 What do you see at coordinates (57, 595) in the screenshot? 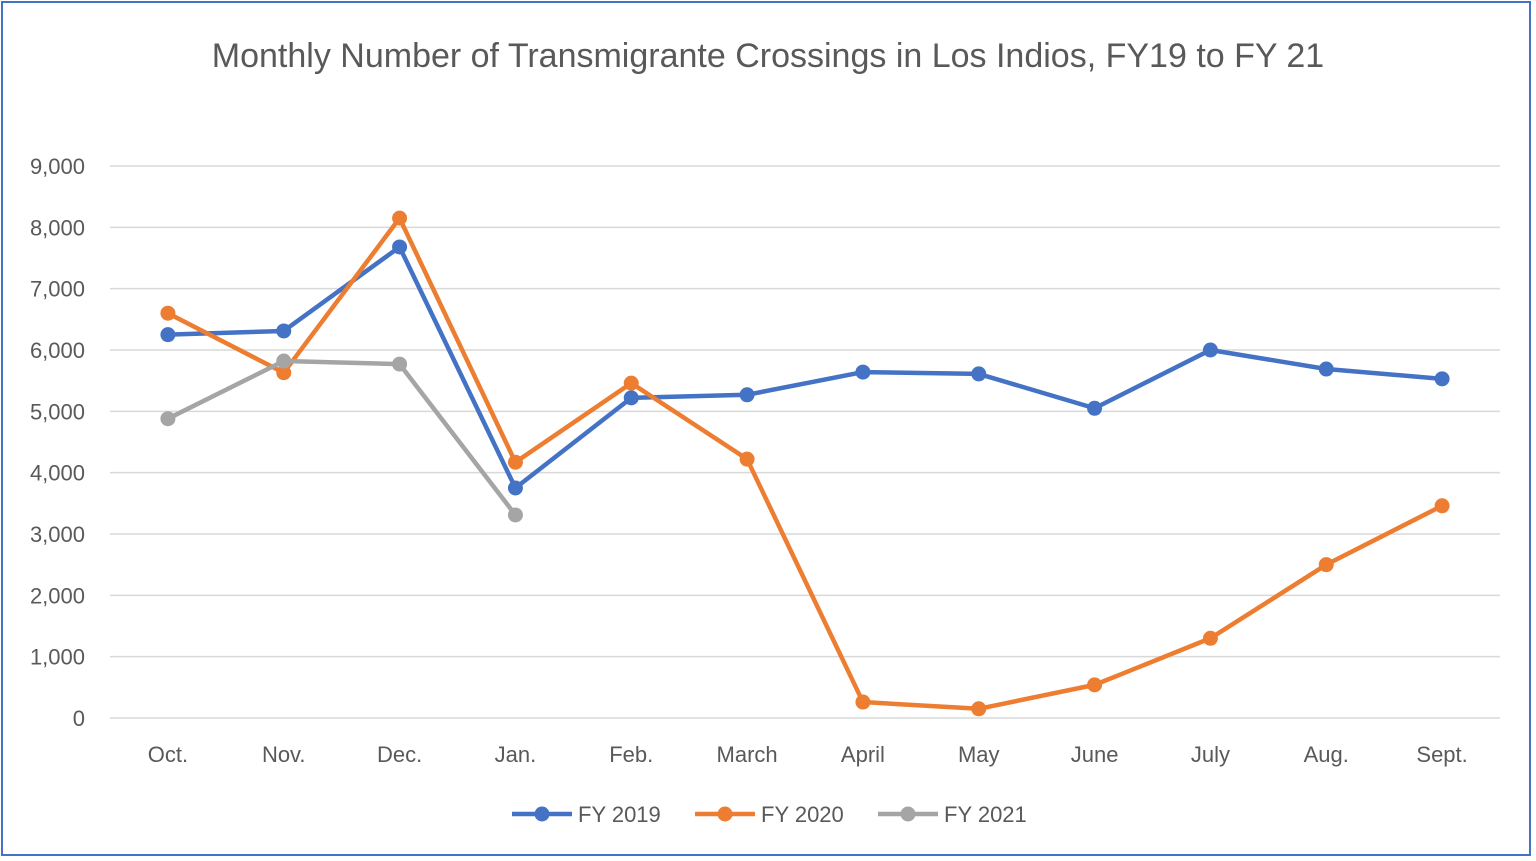
I see `y-tick-label: 2,000` at bounding box center [57, 595].